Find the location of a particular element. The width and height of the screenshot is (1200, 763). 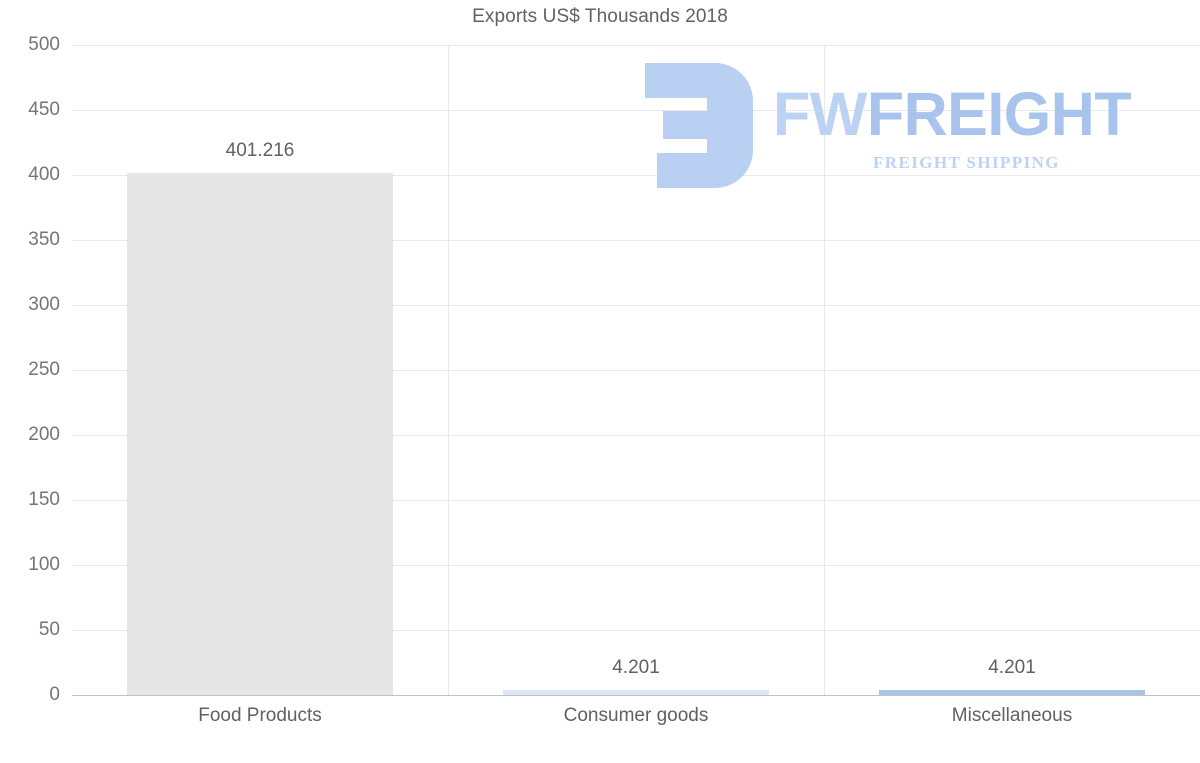

y-axis-tick-label: 450 is located at coordinates (44, 109).